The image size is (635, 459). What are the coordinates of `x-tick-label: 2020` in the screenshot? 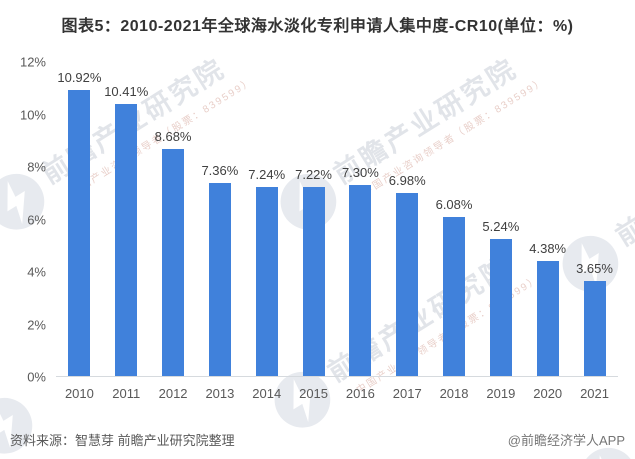 It's located at (548, 393).